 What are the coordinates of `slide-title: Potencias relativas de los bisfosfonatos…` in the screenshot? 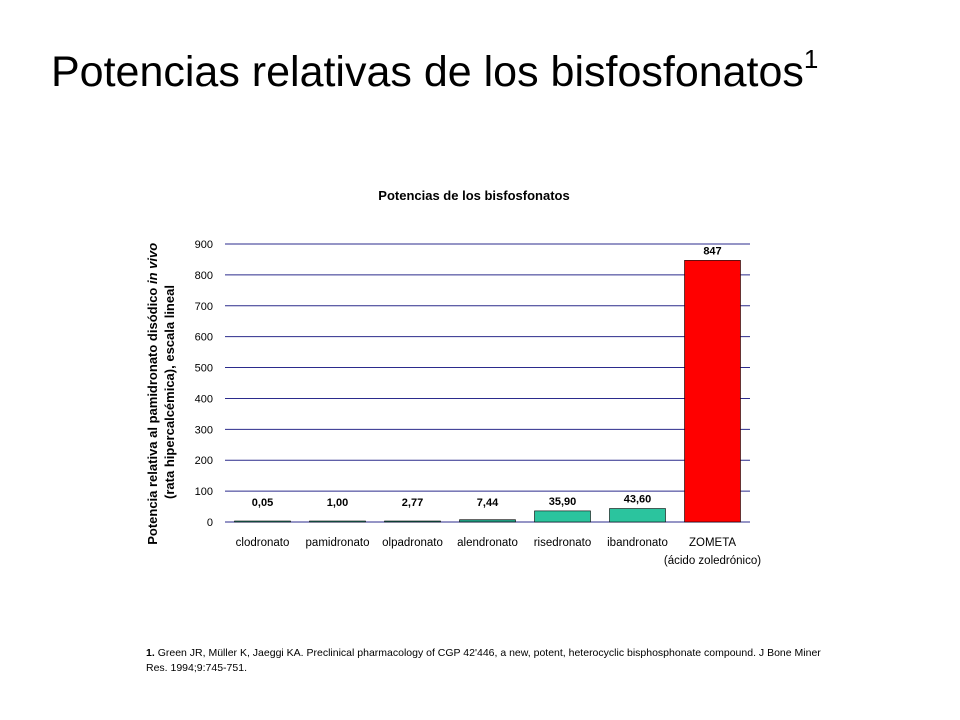 It's located at (434, 70).